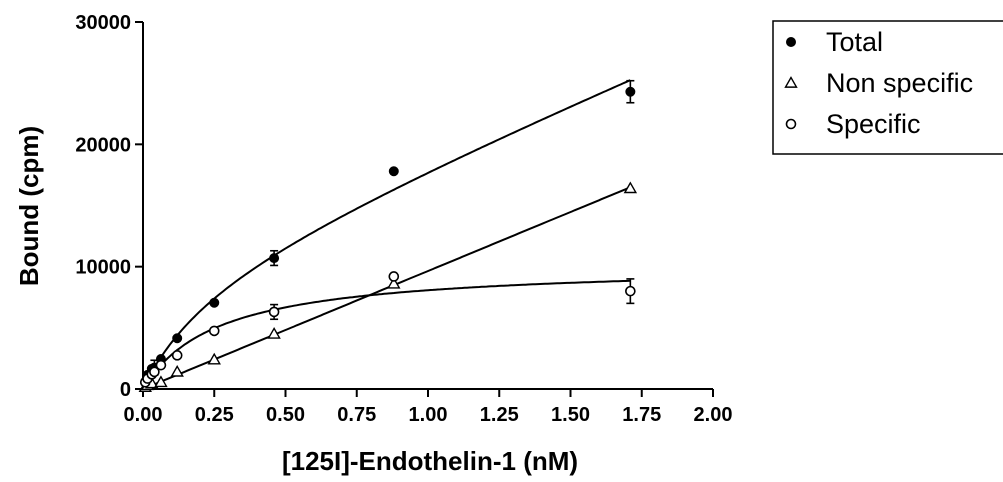 Image resolution: width=1003 pixels, height=482 pixels. What do you see at coordinates (899, 83) in the screenshot?
I see `legend-label-non-specific: Non specific` at bounding box center [899, 83].